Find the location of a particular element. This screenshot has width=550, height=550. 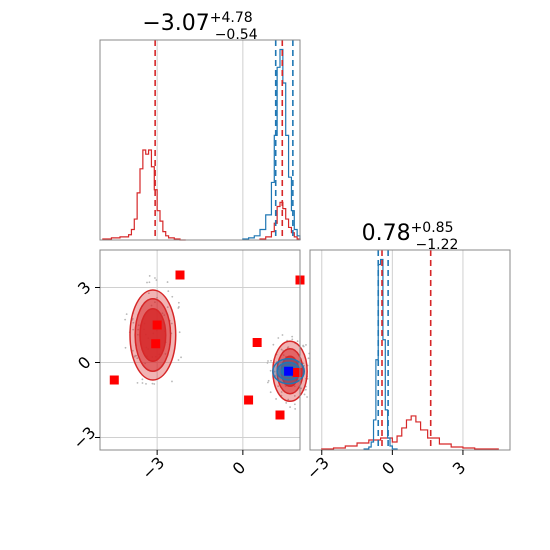

joint-xtick-label: 0 is located at coordinates (239, 468).